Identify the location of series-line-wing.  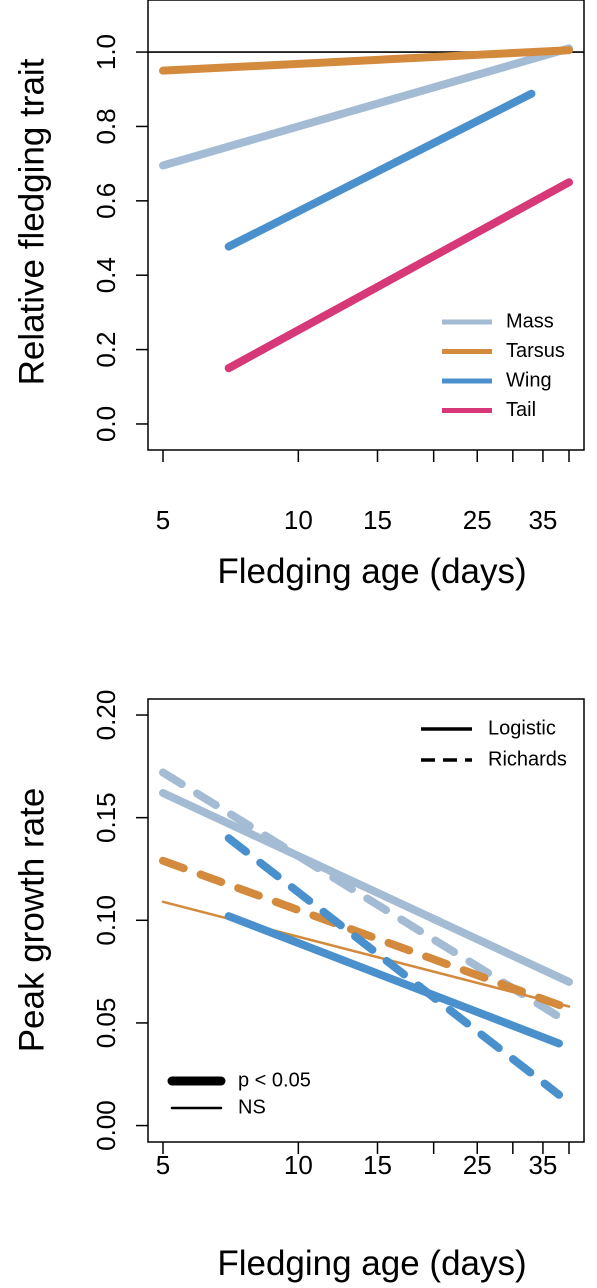
(380, 170).